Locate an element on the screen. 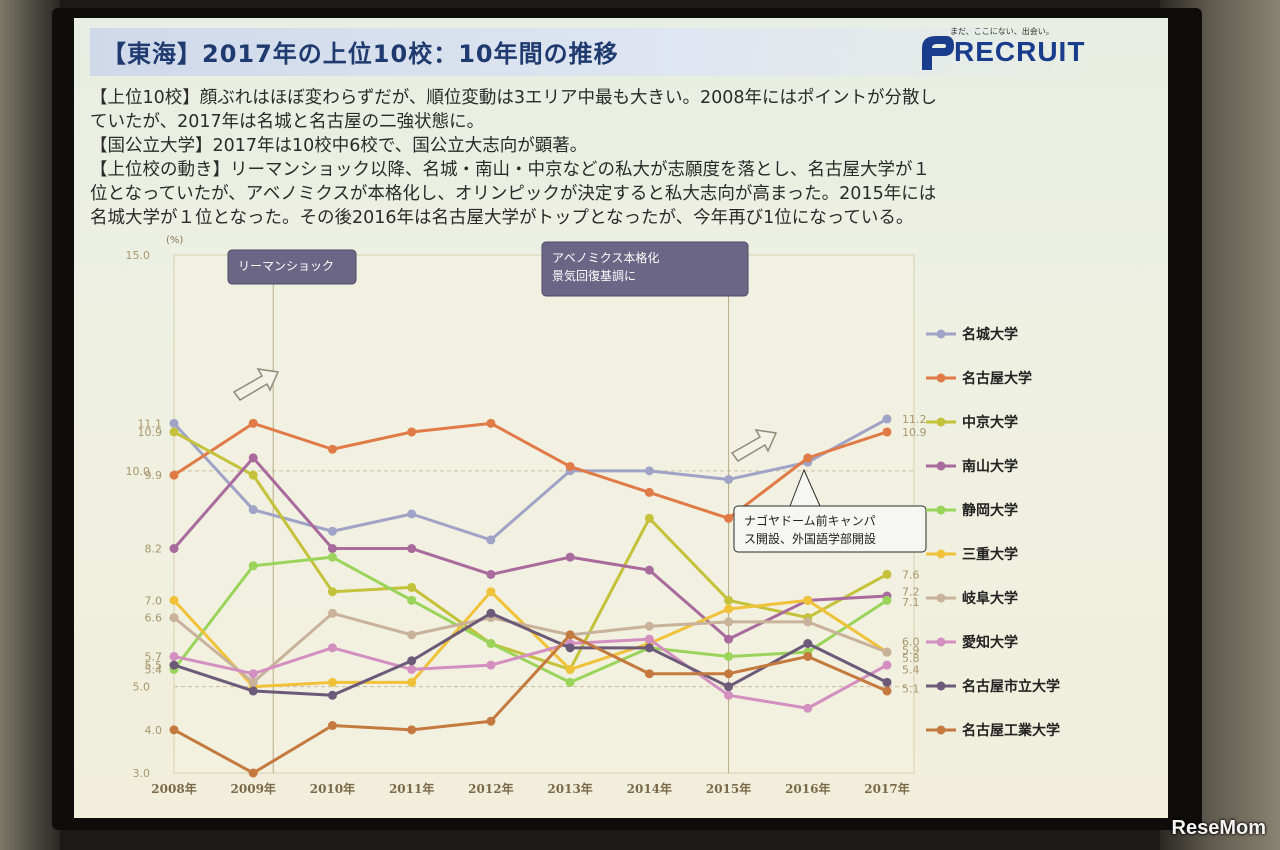 The height and width of the screenshot is (850, 1280). start-value-label: 5.5 is located at coordinates (154, 665).